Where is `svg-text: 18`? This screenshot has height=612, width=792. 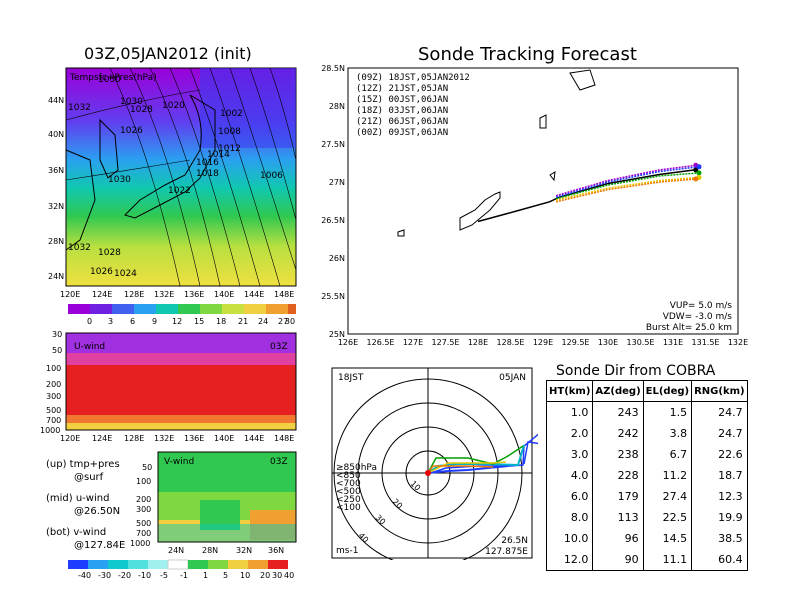 svg-text: 18 is located at coordinates (221, 321).